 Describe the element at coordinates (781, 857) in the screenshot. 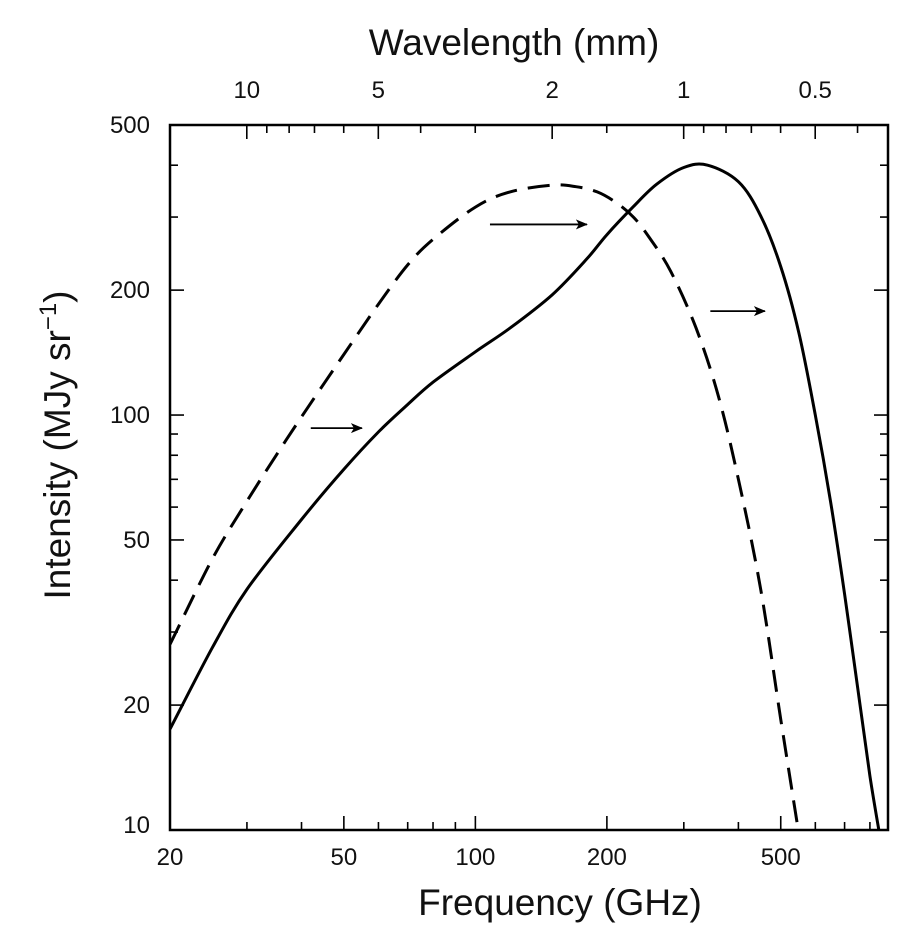

I see `x-tick-label: 500` at that location.